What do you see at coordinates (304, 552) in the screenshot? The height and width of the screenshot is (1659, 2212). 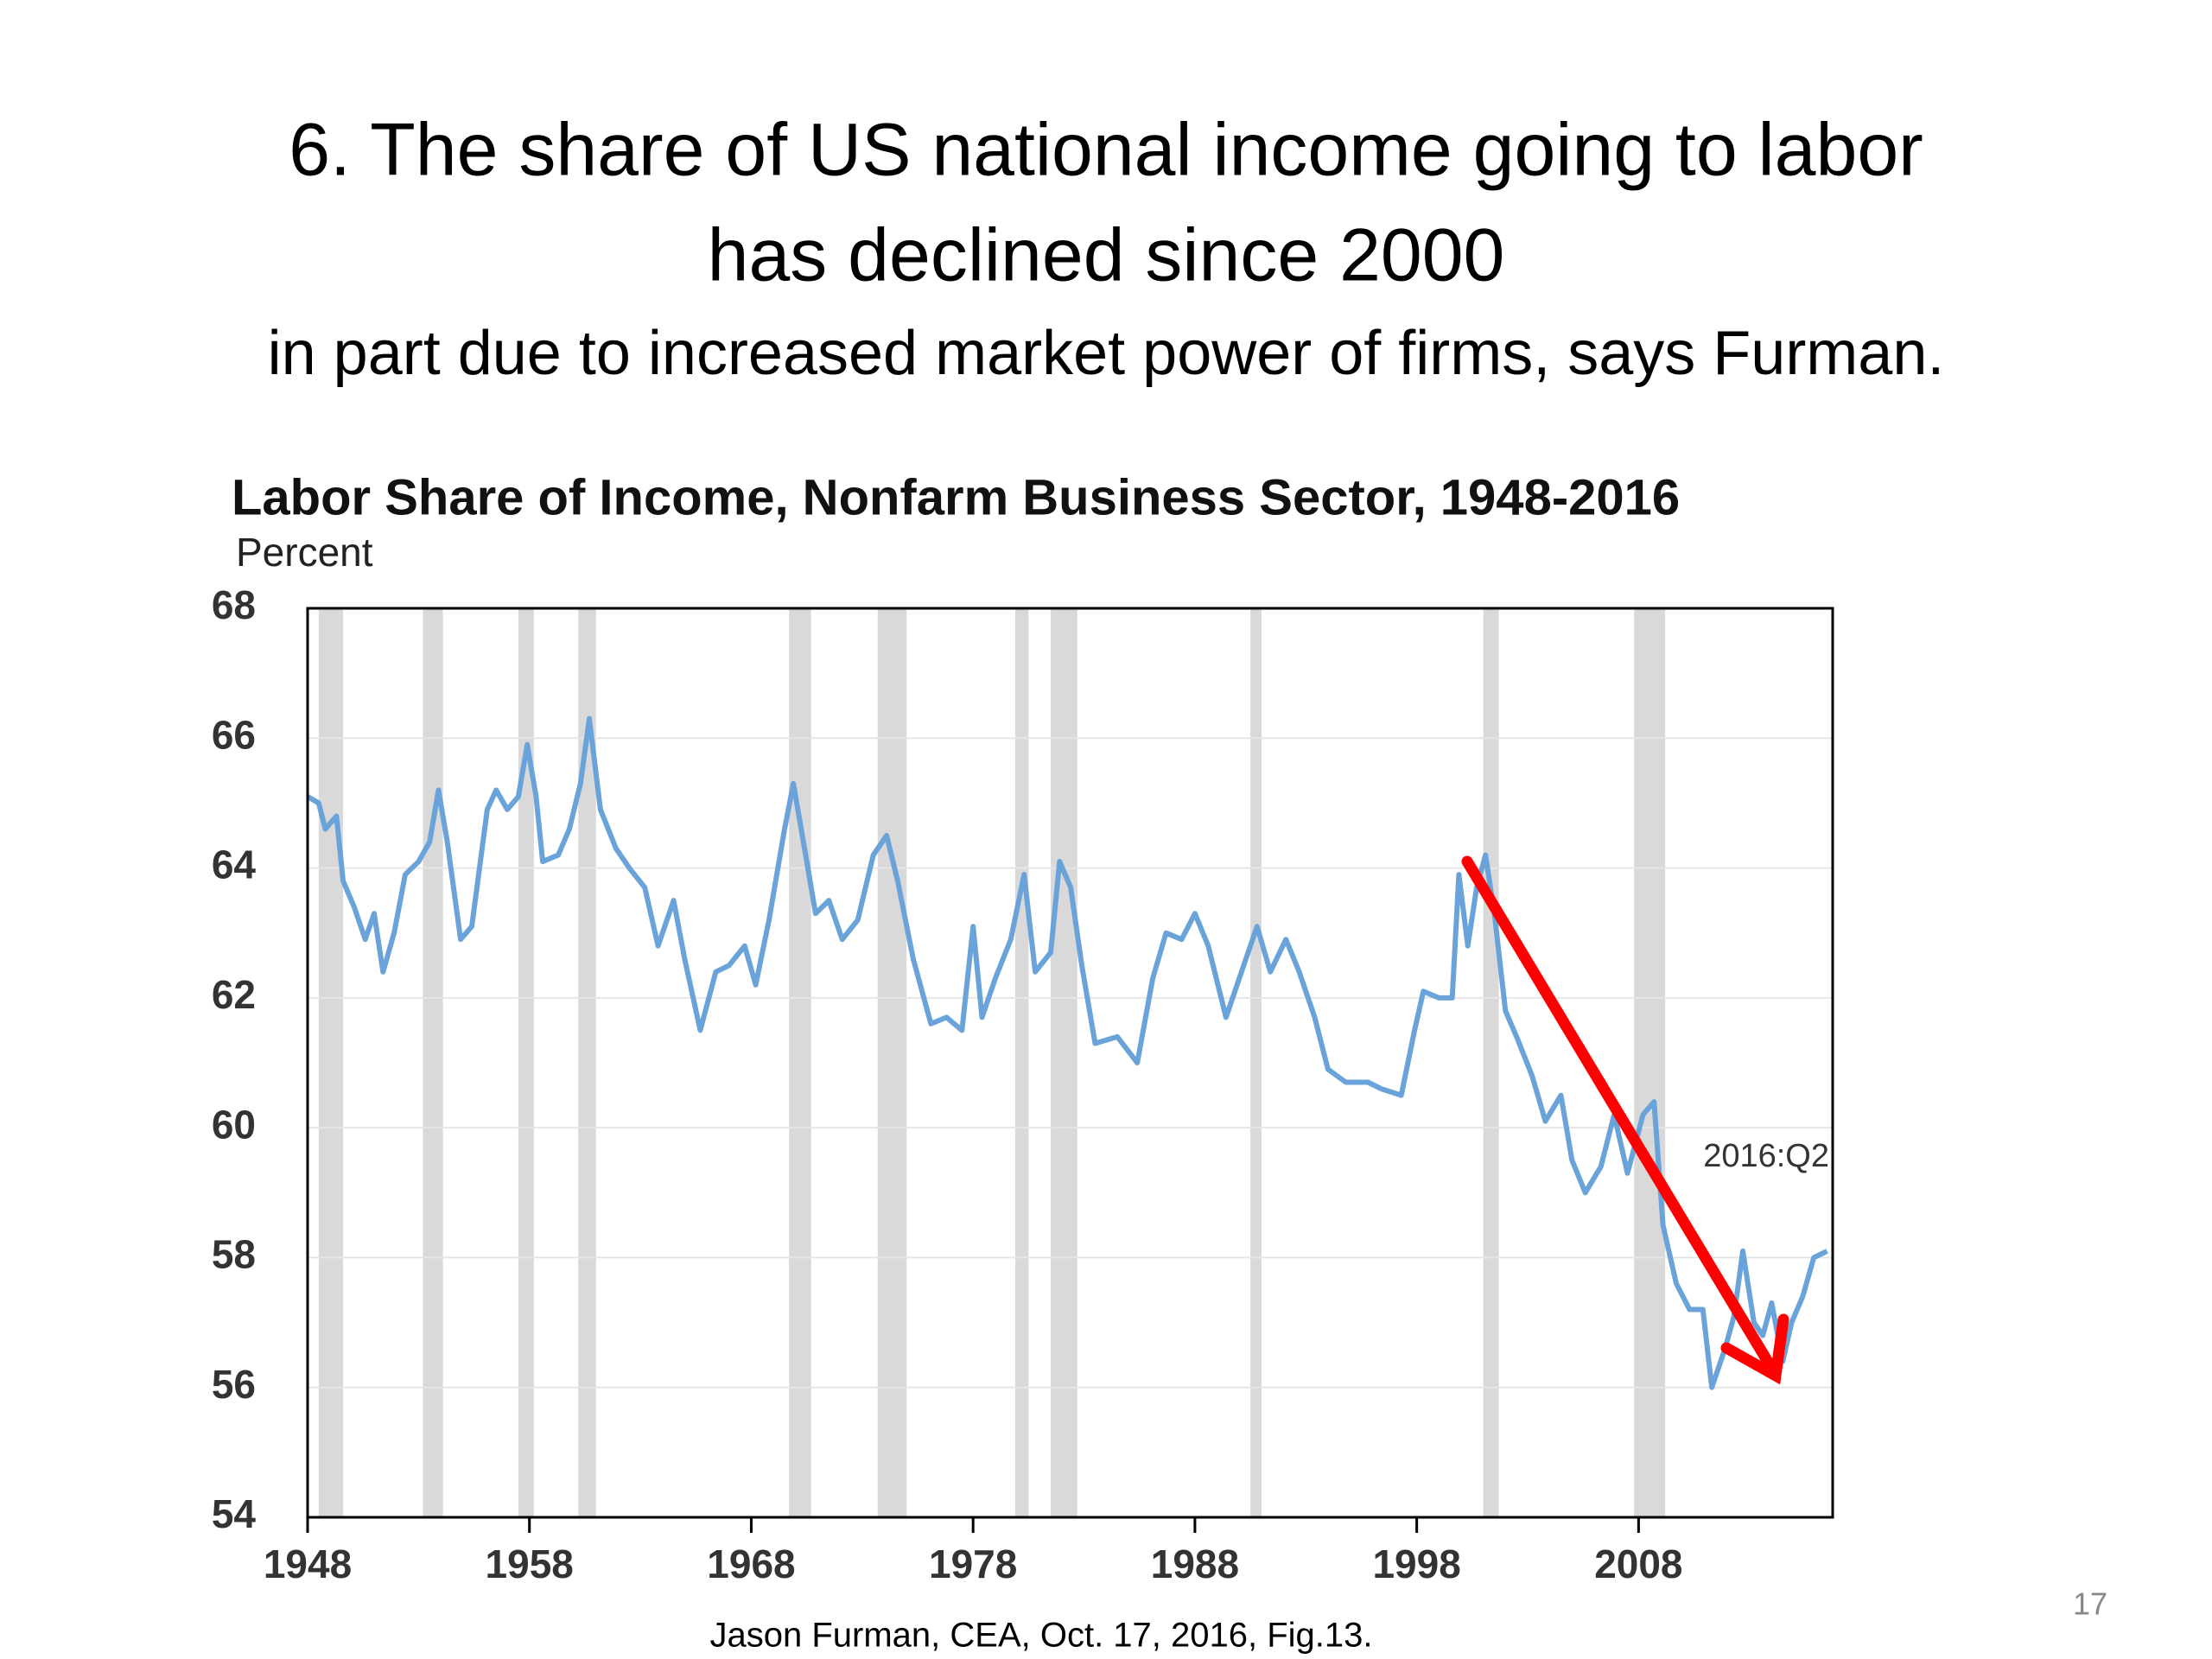 I see `y-axis-label: Percent` at bounding box center [304, 552].